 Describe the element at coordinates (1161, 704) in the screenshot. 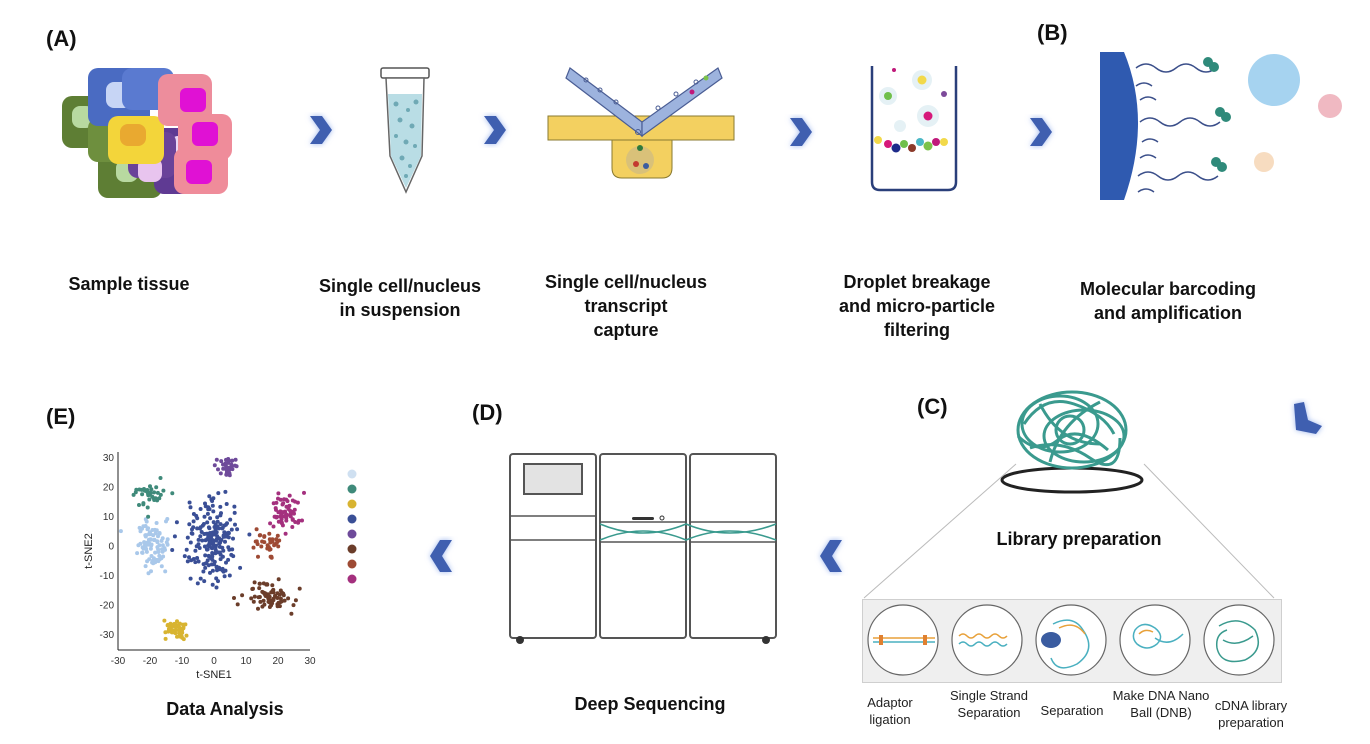

I see `library-step-label: Make DNA Nano Ball (DNB)` at that location.